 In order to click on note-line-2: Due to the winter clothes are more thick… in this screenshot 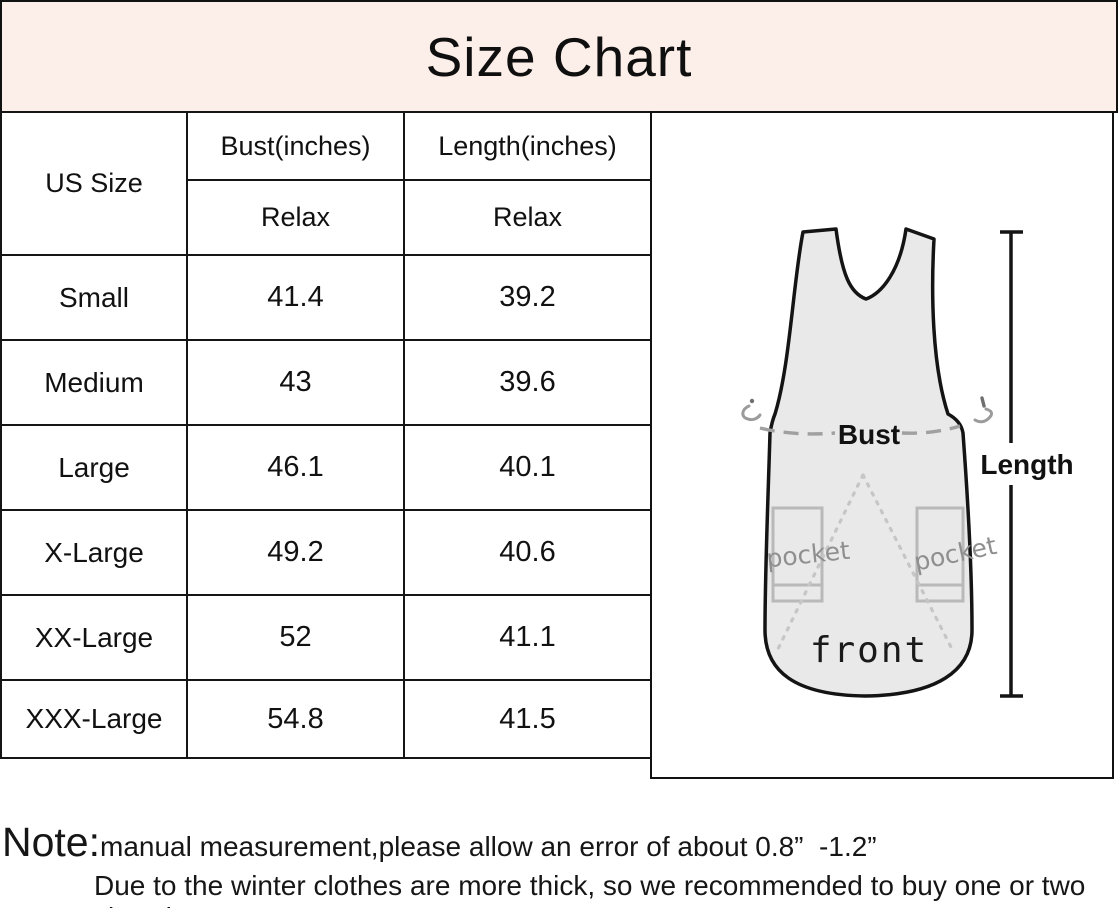, I will do `click(590, 889)`.